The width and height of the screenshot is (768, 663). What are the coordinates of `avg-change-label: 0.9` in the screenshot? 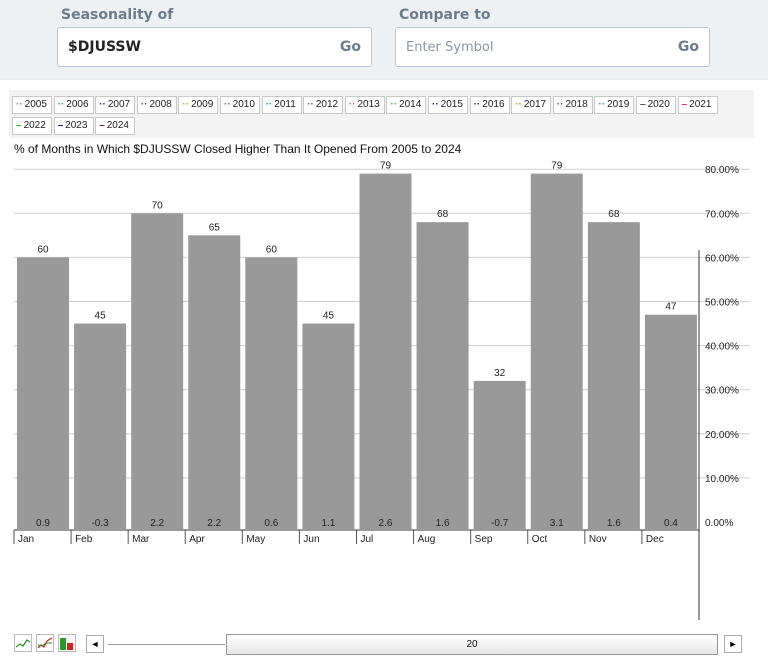 It's located at (43, 523).